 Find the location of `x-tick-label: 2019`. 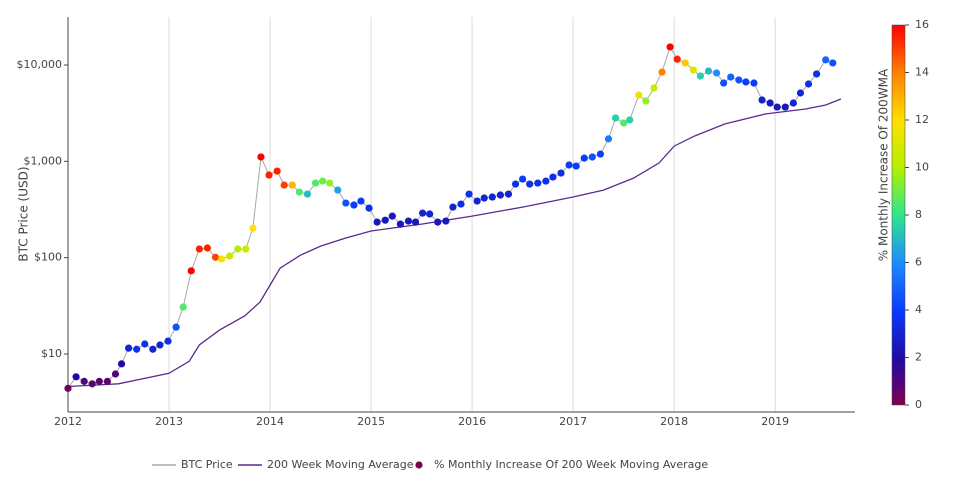

x-tick-label: 2019 is located at coordinates (775, 421).